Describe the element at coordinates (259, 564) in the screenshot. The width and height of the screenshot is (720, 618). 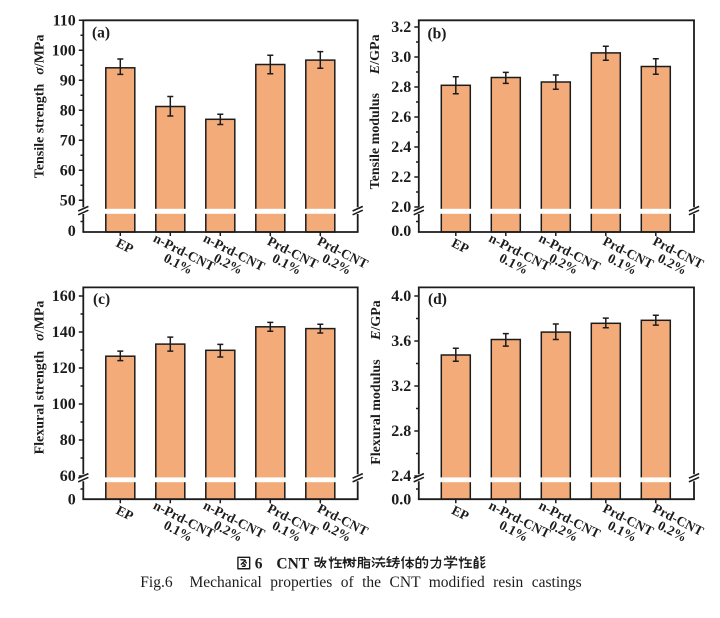
I see `svg-text: 6` at that location.